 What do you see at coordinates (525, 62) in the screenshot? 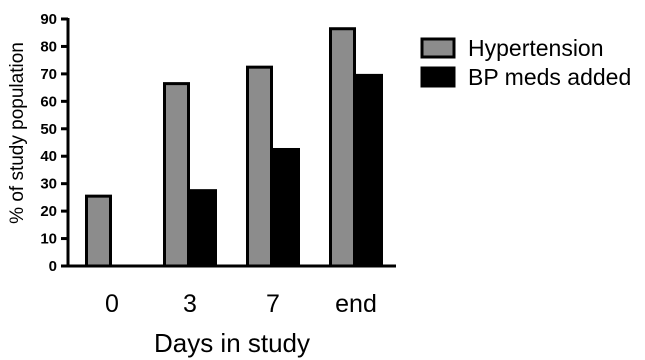
I see `legend: Hypertension BP meds added` at bounding box center [525, 62].